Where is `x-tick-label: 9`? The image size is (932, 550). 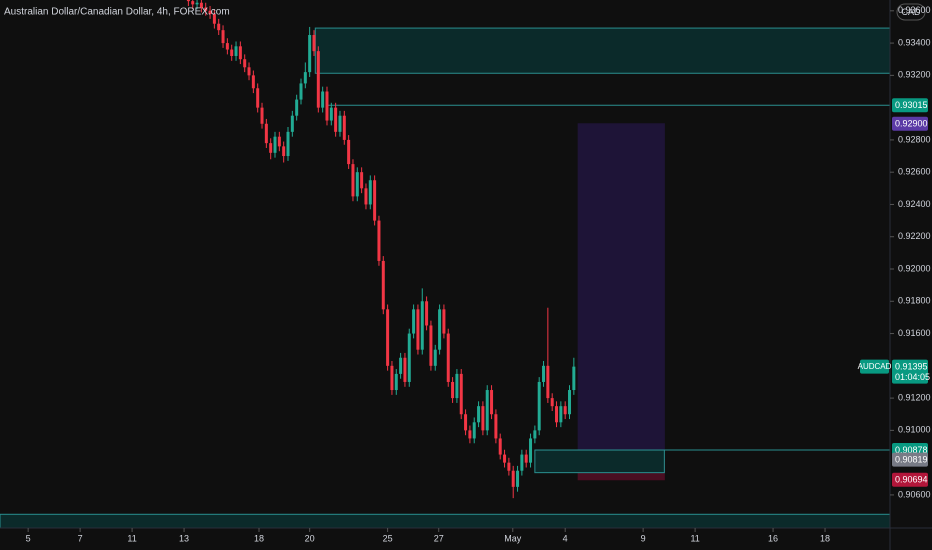 x-tick-label: 9 is located at coordinates (643, 538).